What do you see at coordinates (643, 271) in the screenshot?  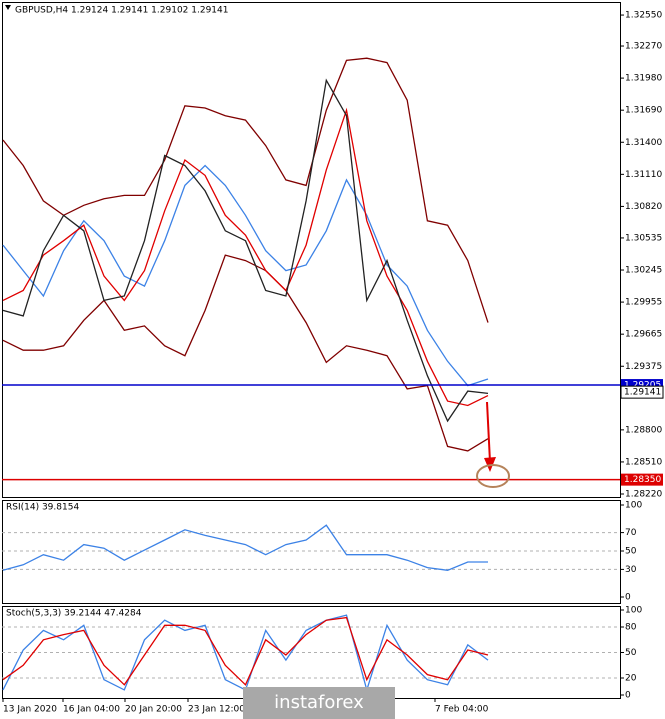 I see `y-tick-label: 1.30245` at bounding box center [643, 271].